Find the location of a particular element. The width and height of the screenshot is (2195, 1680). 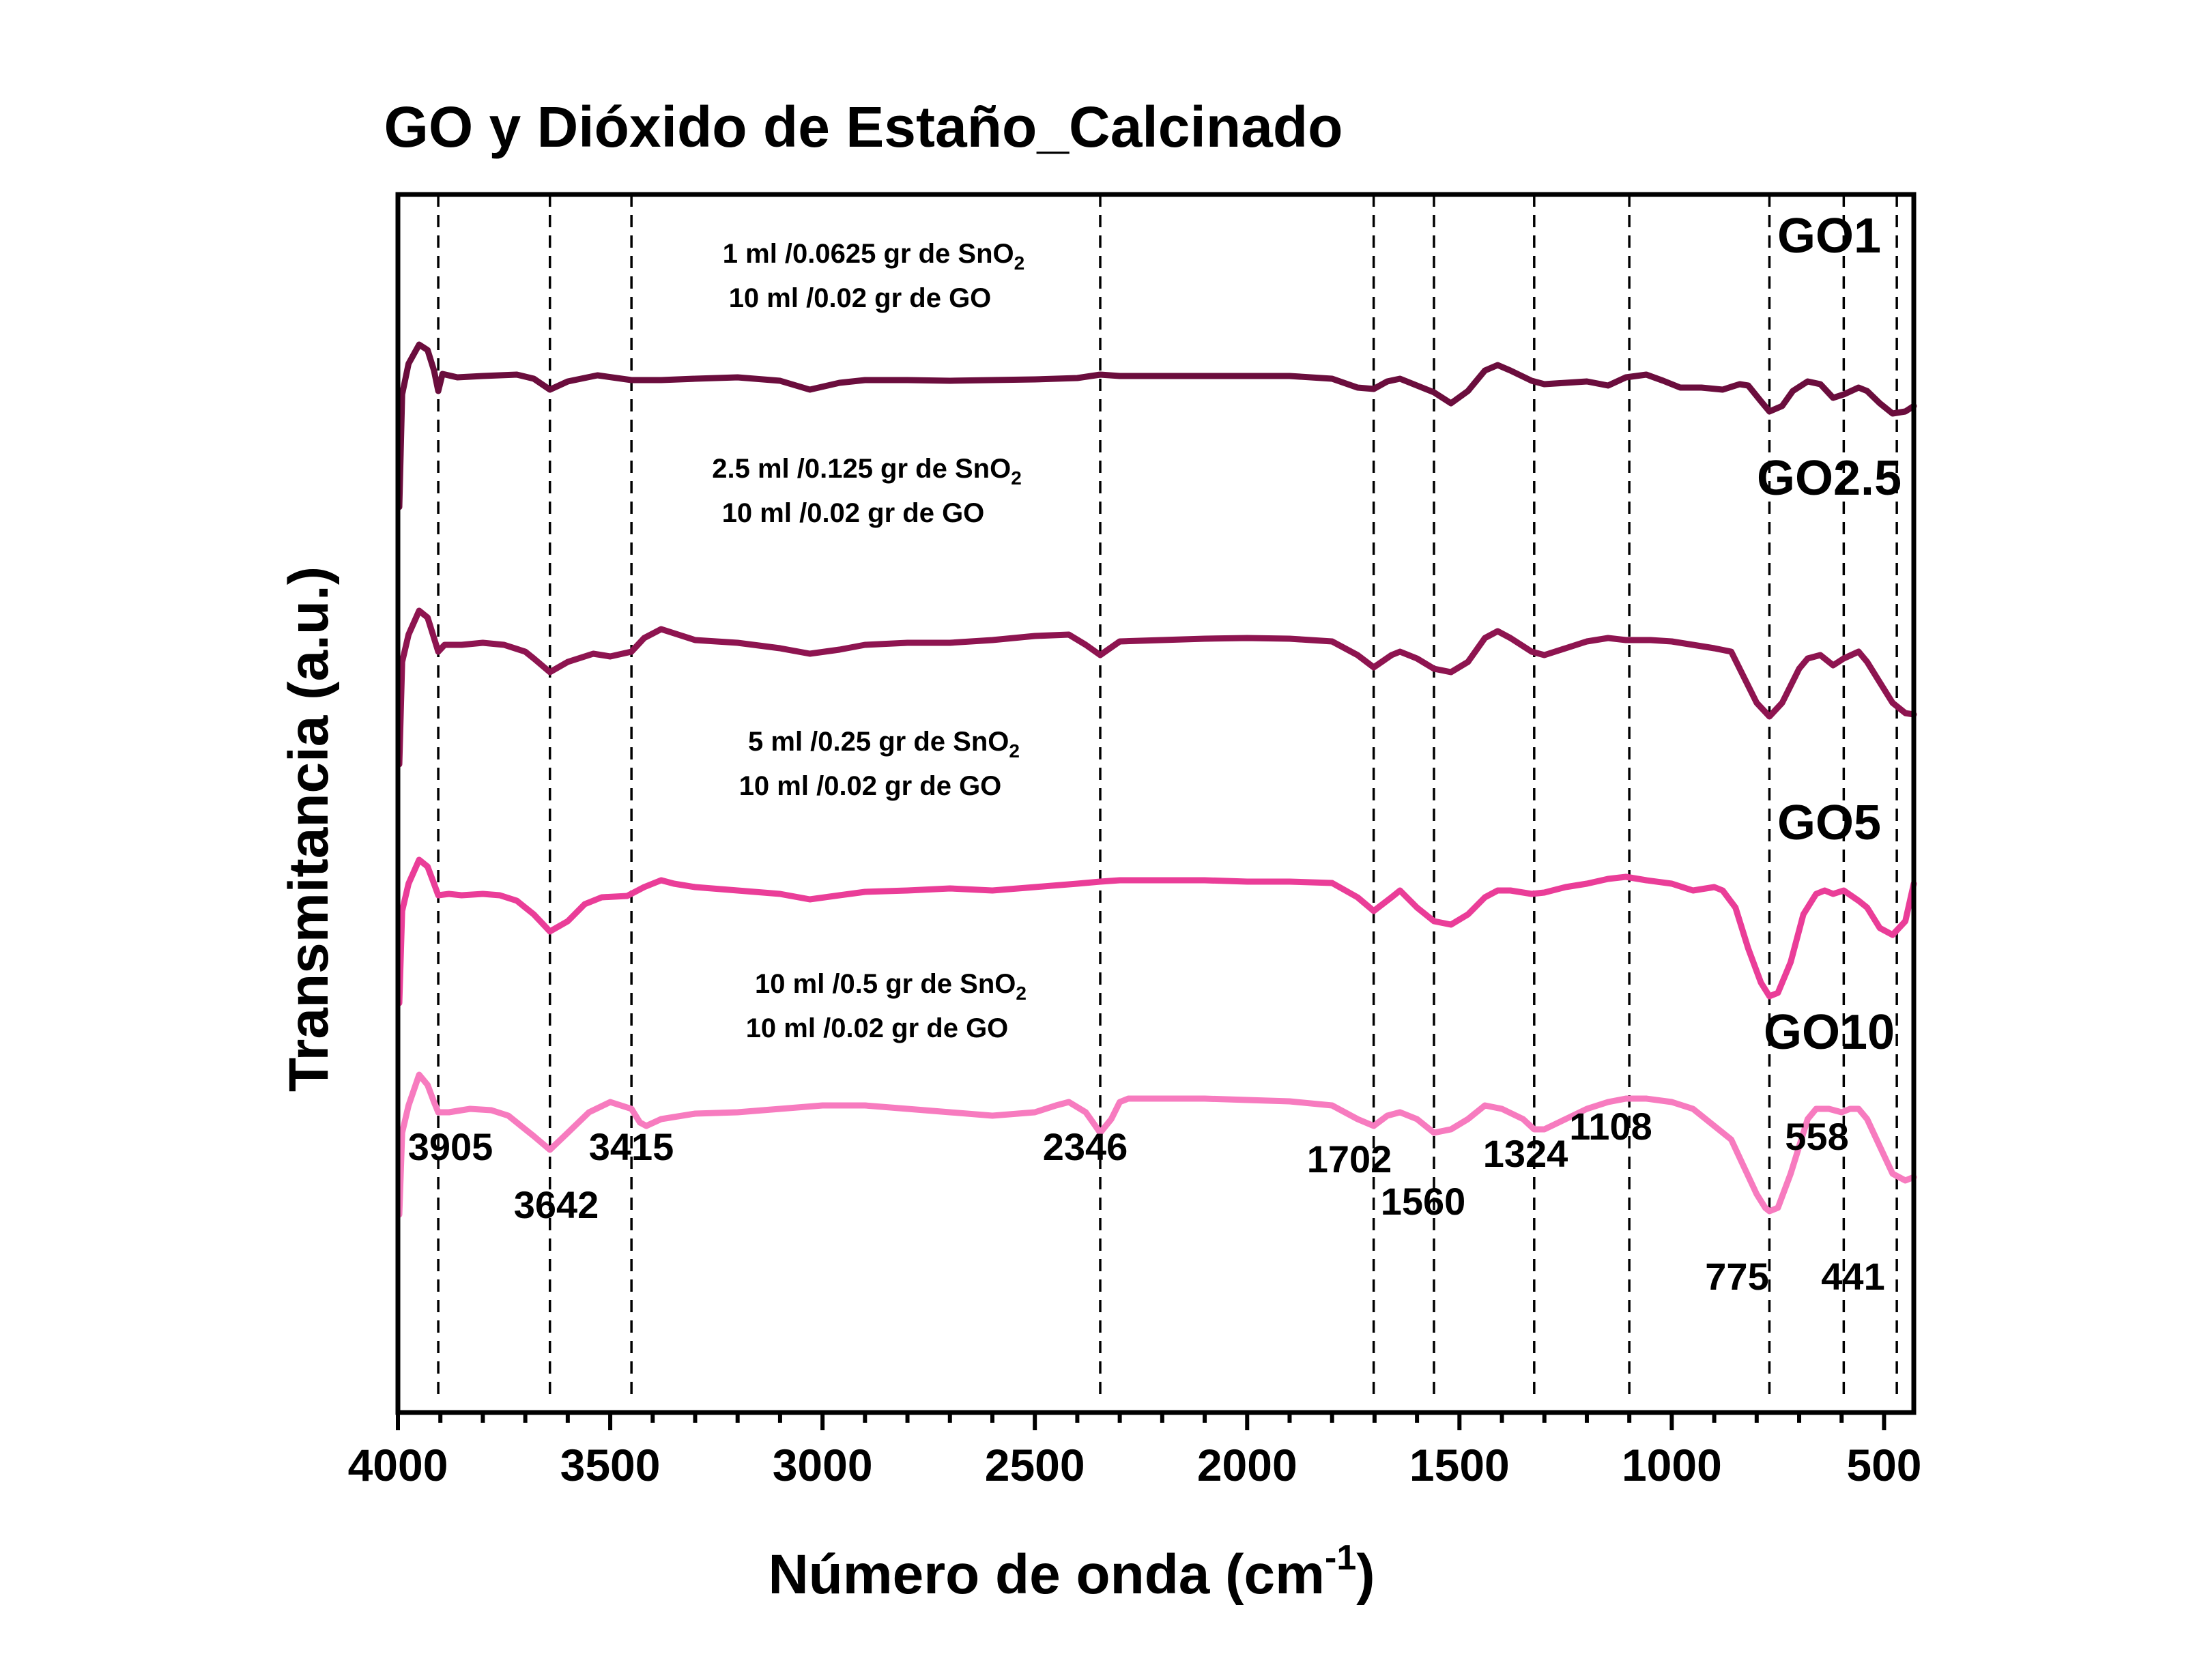

x-tick-label: 1000 is located at coordinates (1672, 1465).